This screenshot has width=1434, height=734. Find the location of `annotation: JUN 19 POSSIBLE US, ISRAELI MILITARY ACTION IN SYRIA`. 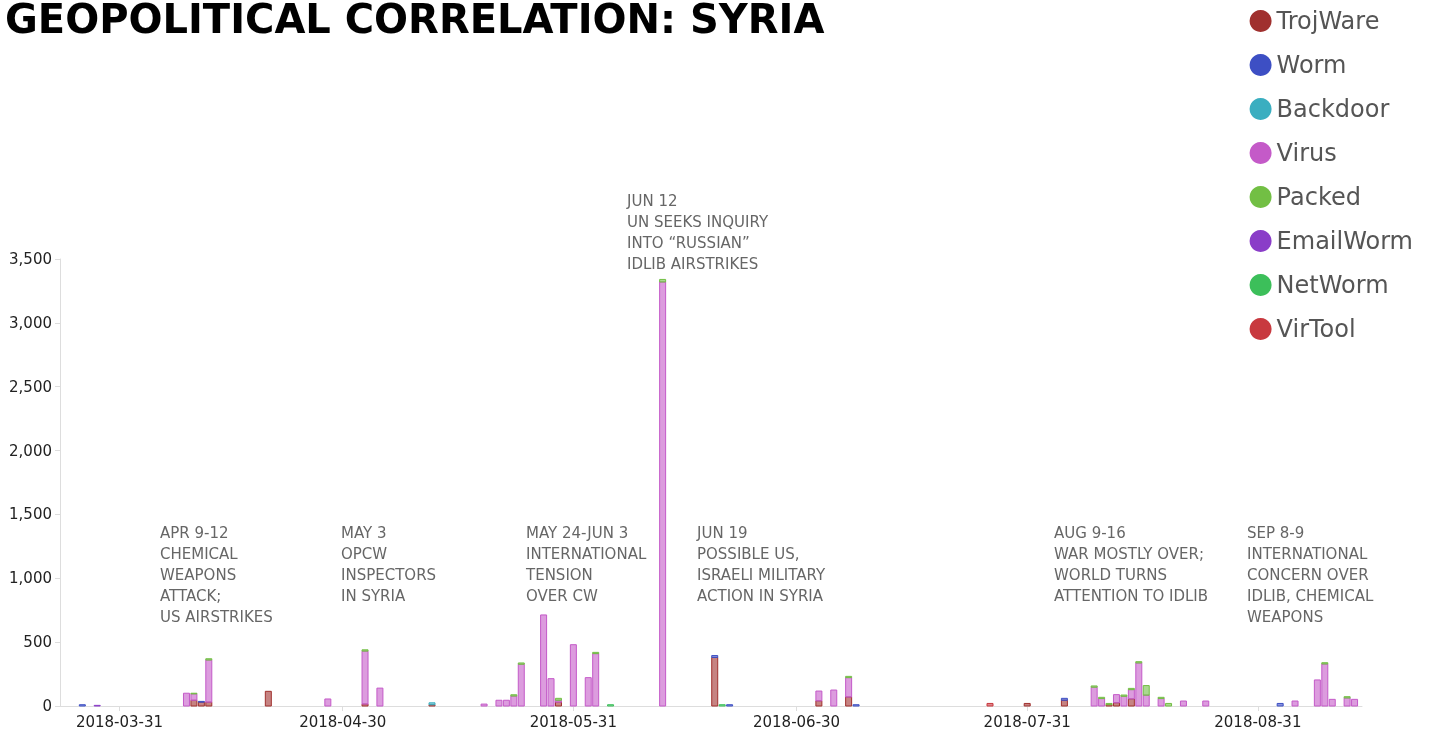

annotation: JUN 19 POSSIBLE US, ISRAELI MILITARY ACTION IN SYRIA is located at coordinates (761, 564).